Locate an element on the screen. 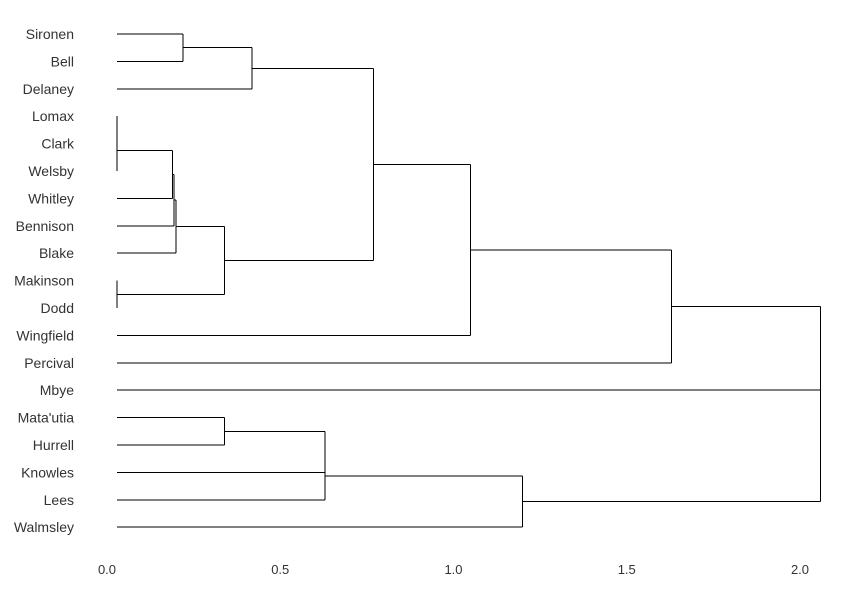 The image size is (855, 607). leaf-label: Wingfield is located at coordinates (45, 335).